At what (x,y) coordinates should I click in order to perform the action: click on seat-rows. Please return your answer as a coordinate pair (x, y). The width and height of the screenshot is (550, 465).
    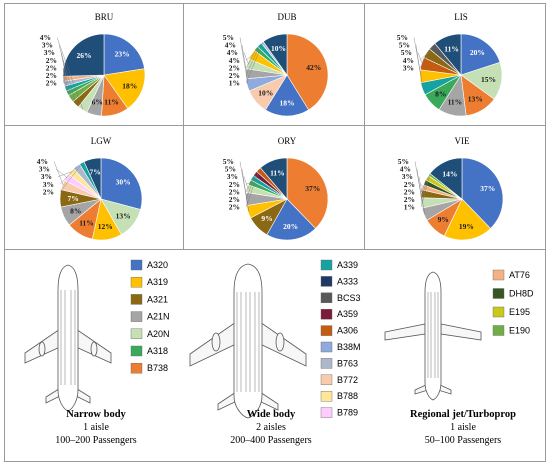
    Looking at the image, I should click on (433, 335).